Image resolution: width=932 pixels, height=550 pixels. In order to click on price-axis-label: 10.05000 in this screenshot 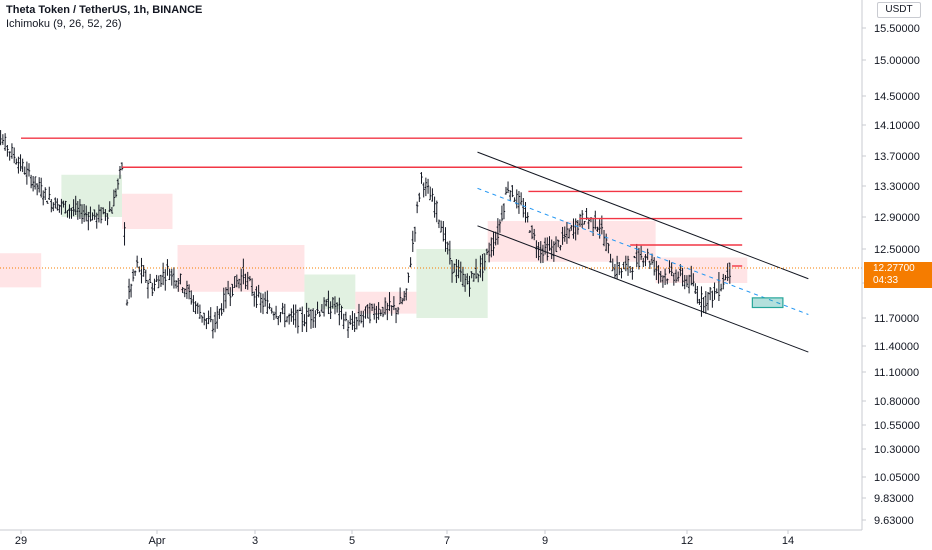, I will do `click(897, 478)`.